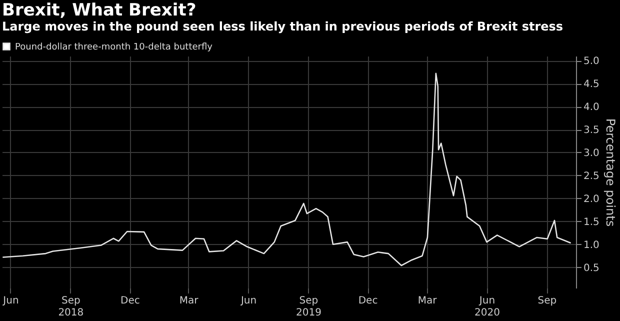 This screenshot has width=620, height=321. Describe the element at coordinates (610, 172) in the screenshot. I see `y-axis-title: Percentage points` at that location.